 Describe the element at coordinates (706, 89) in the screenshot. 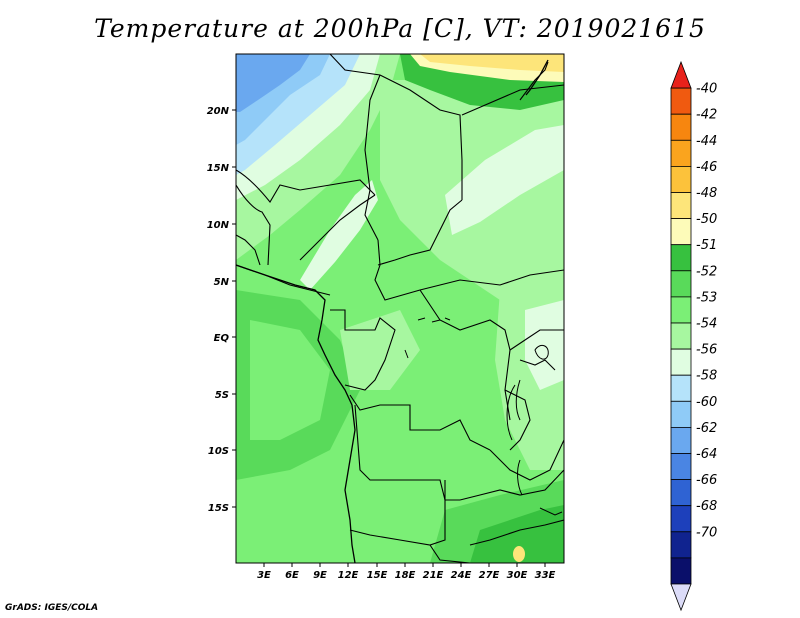

I see `colorbar-label: -40` at that location.